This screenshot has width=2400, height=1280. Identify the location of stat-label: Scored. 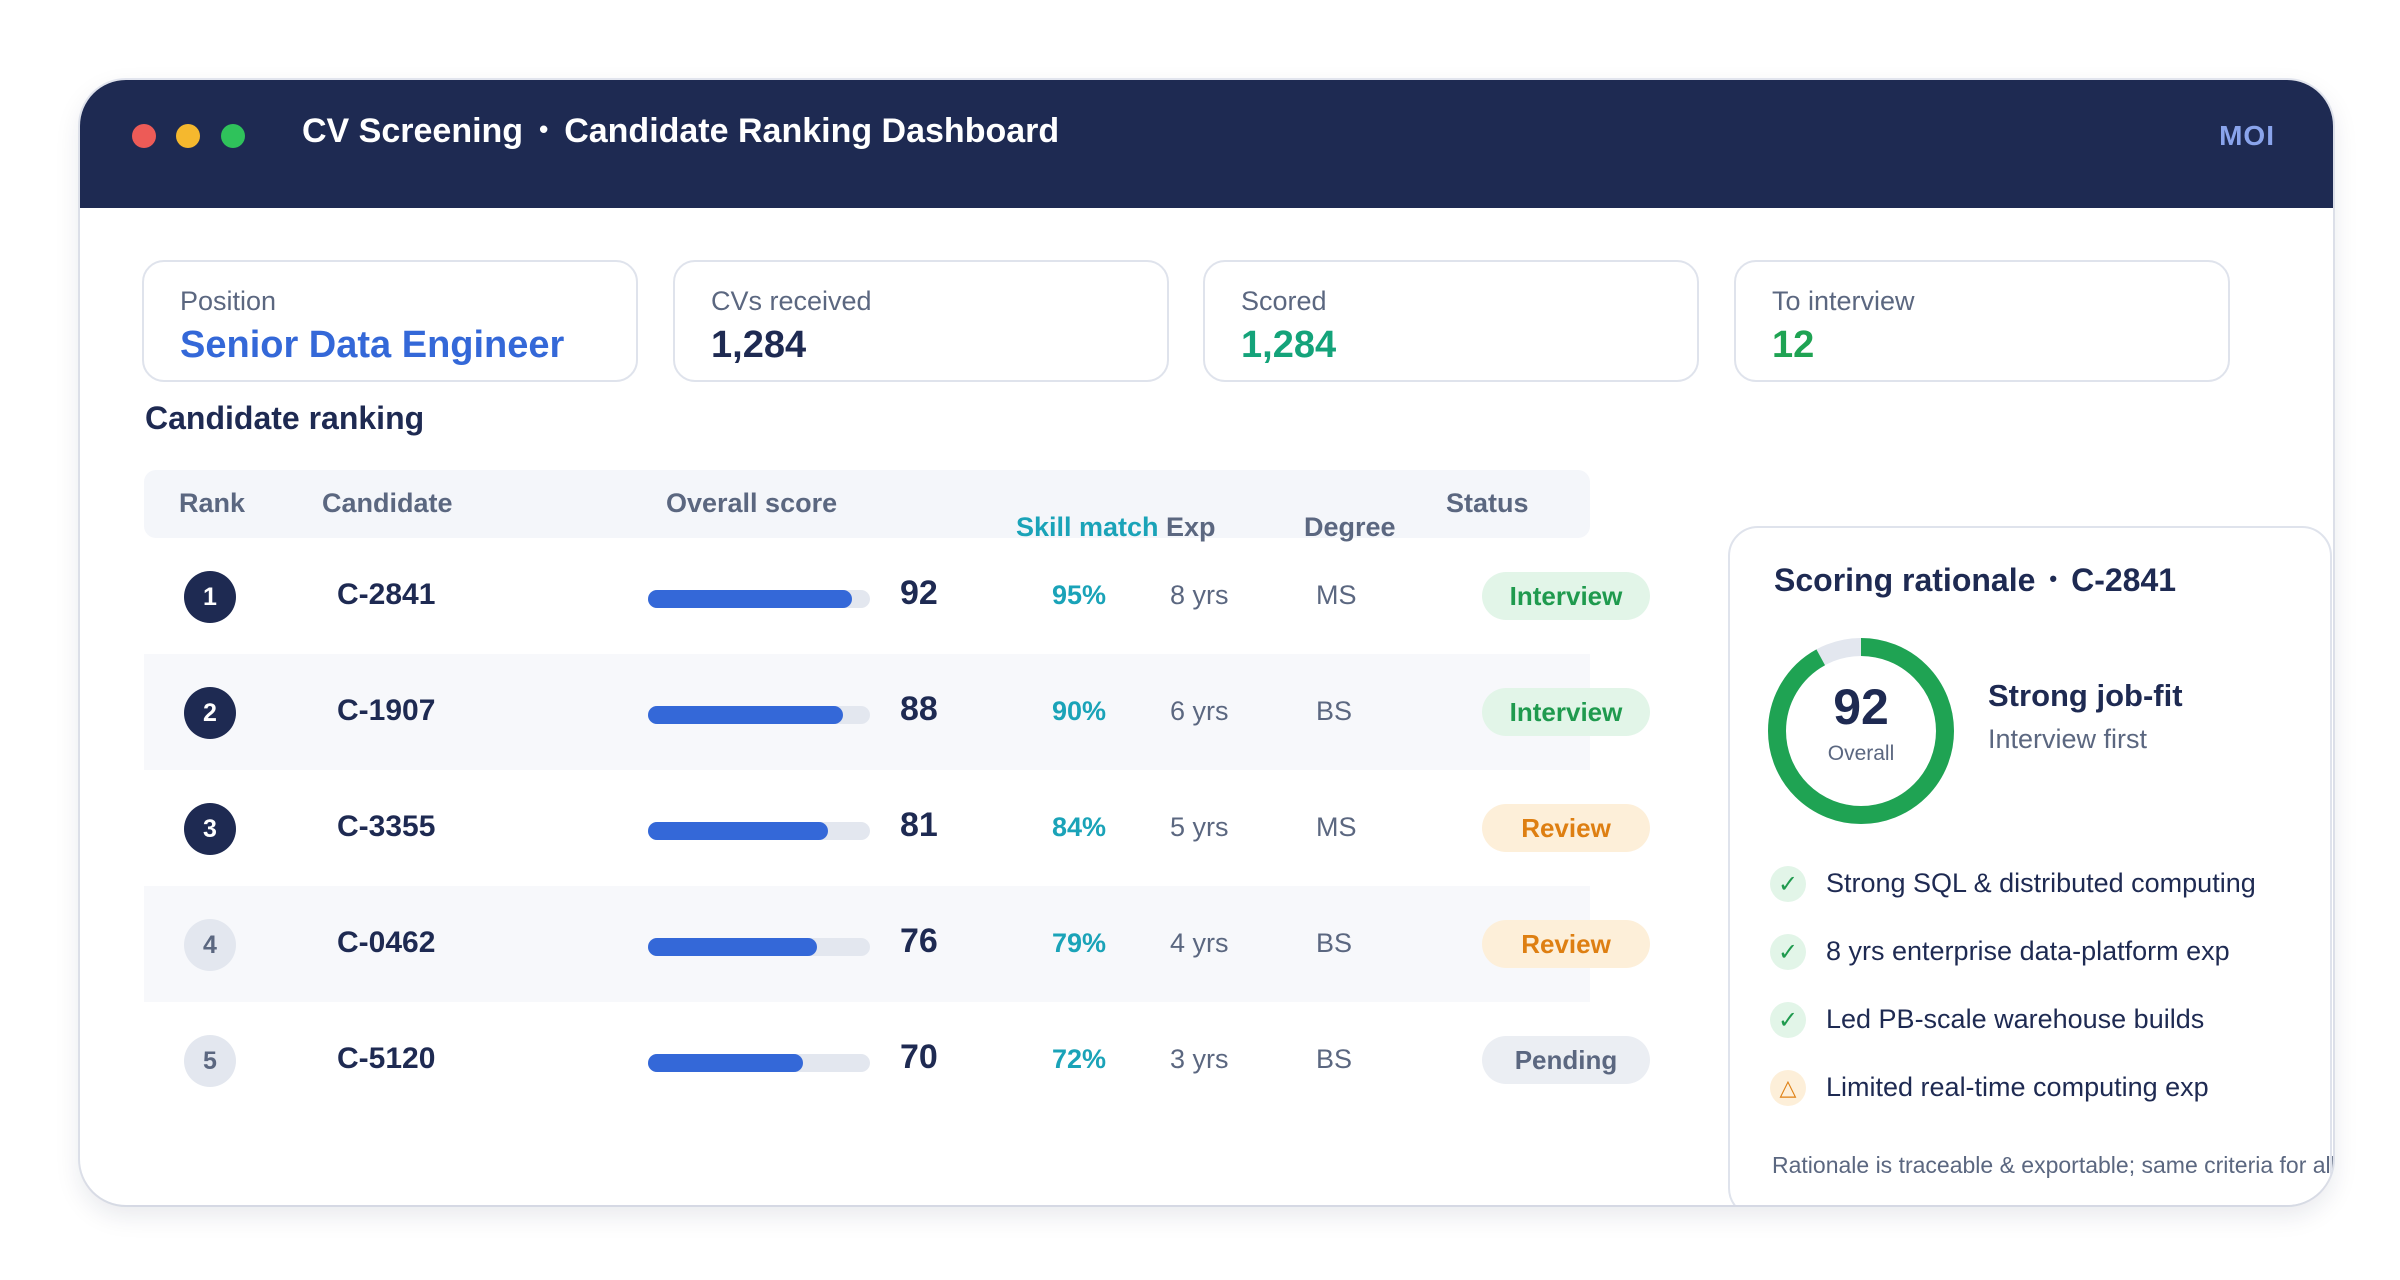
(1284, 301).